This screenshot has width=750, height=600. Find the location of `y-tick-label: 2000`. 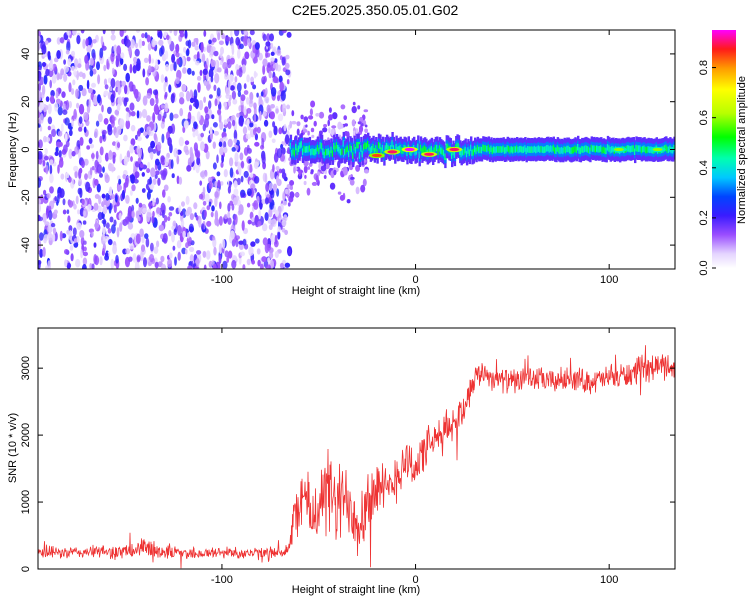

y-tick-label: 2000 is located at coordinates (26, 435).